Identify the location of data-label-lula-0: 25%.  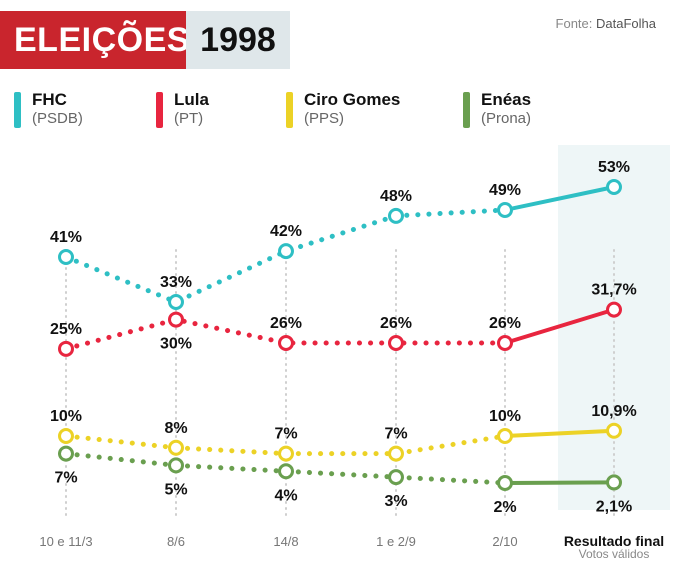
(66, 329).